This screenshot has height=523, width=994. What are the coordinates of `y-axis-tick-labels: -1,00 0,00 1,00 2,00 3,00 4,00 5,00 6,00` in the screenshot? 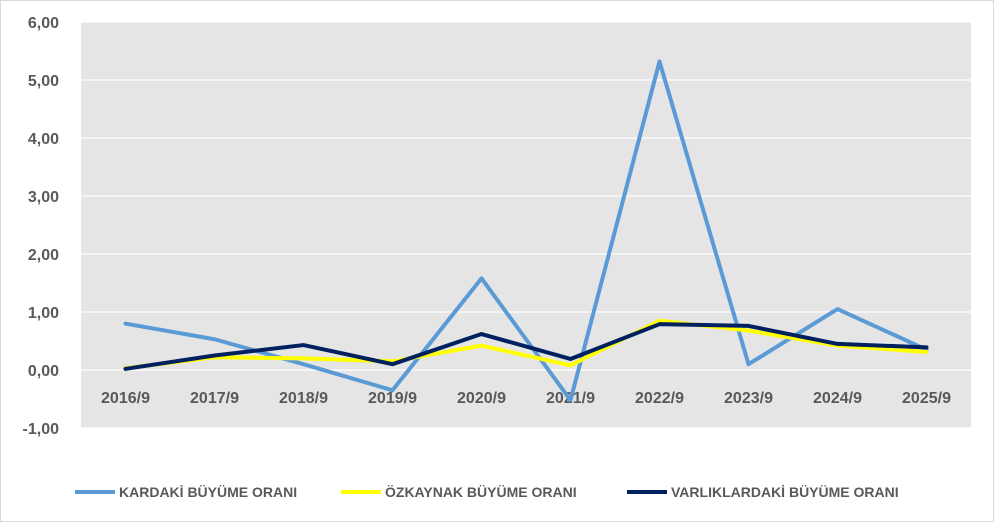 It's located at (41, 226).